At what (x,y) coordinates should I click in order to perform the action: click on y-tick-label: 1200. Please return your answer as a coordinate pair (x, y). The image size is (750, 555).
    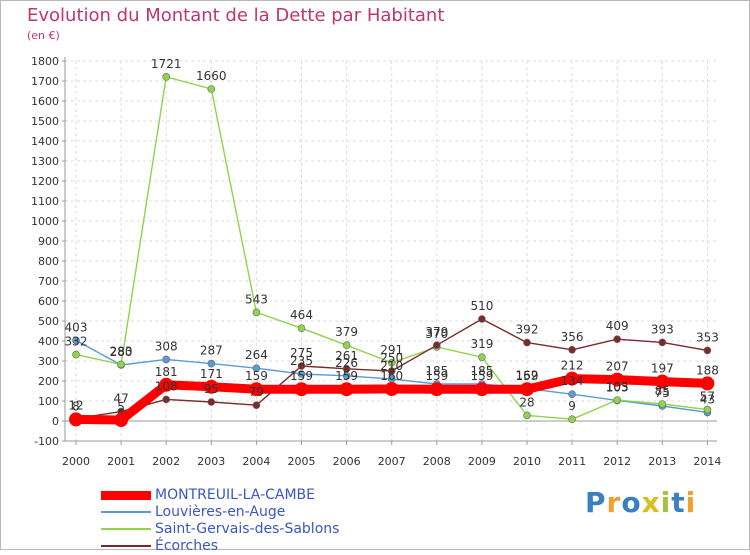
    Looking at the image, I should click on (45, 181).